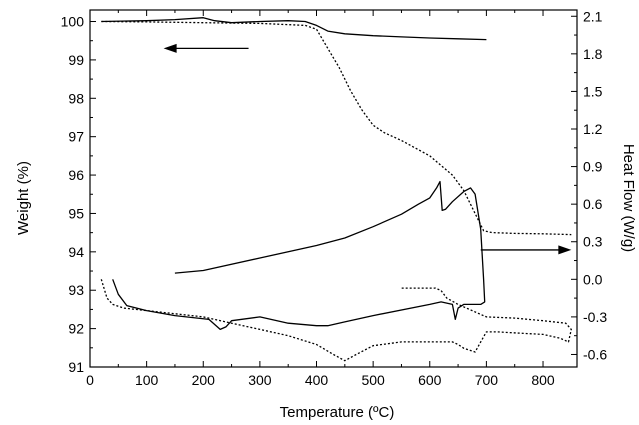 The width and height of the screenshot is (639, 425). I want to click on x-tick-label: 400, so click(317, 380).